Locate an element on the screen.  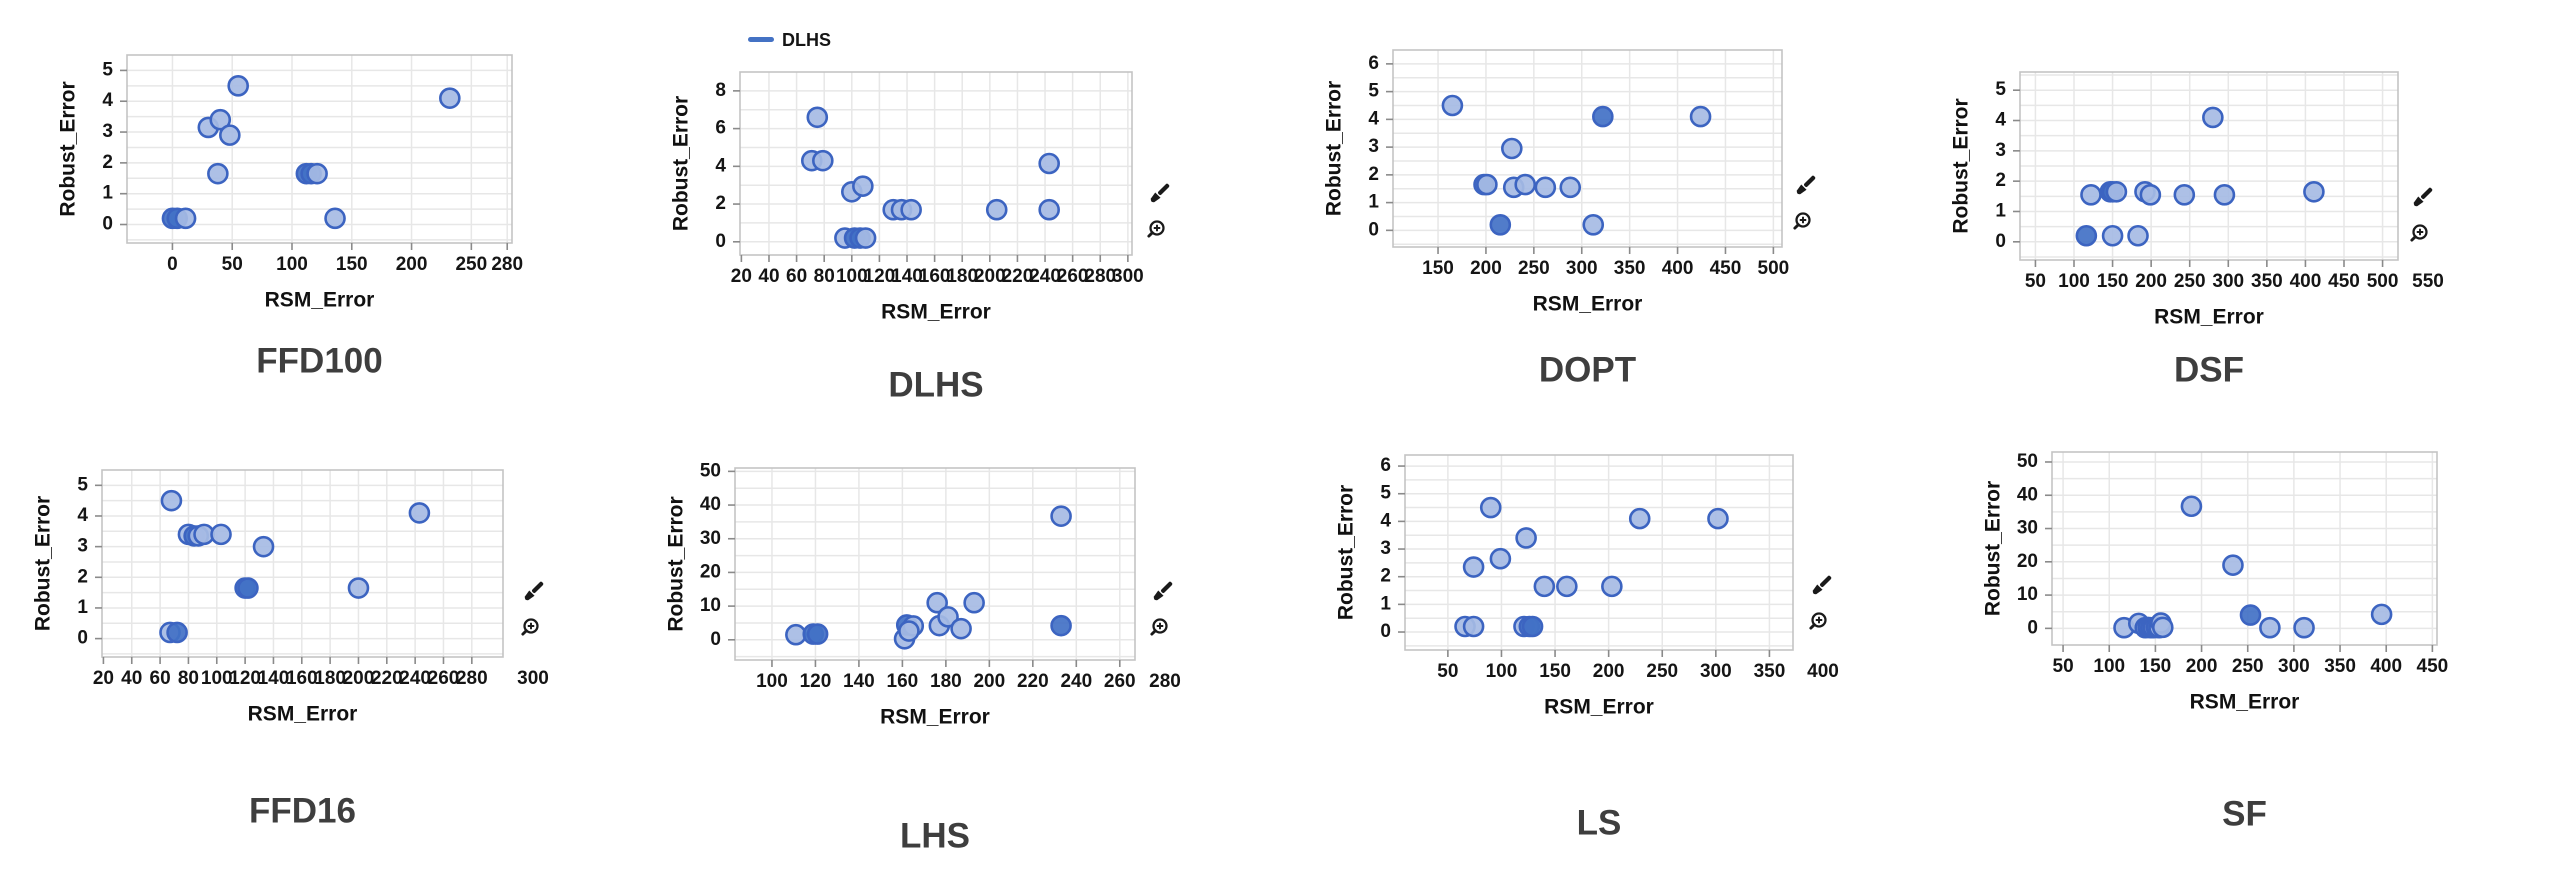
x-tick-label: 100 is located at coordinates (852, 276).